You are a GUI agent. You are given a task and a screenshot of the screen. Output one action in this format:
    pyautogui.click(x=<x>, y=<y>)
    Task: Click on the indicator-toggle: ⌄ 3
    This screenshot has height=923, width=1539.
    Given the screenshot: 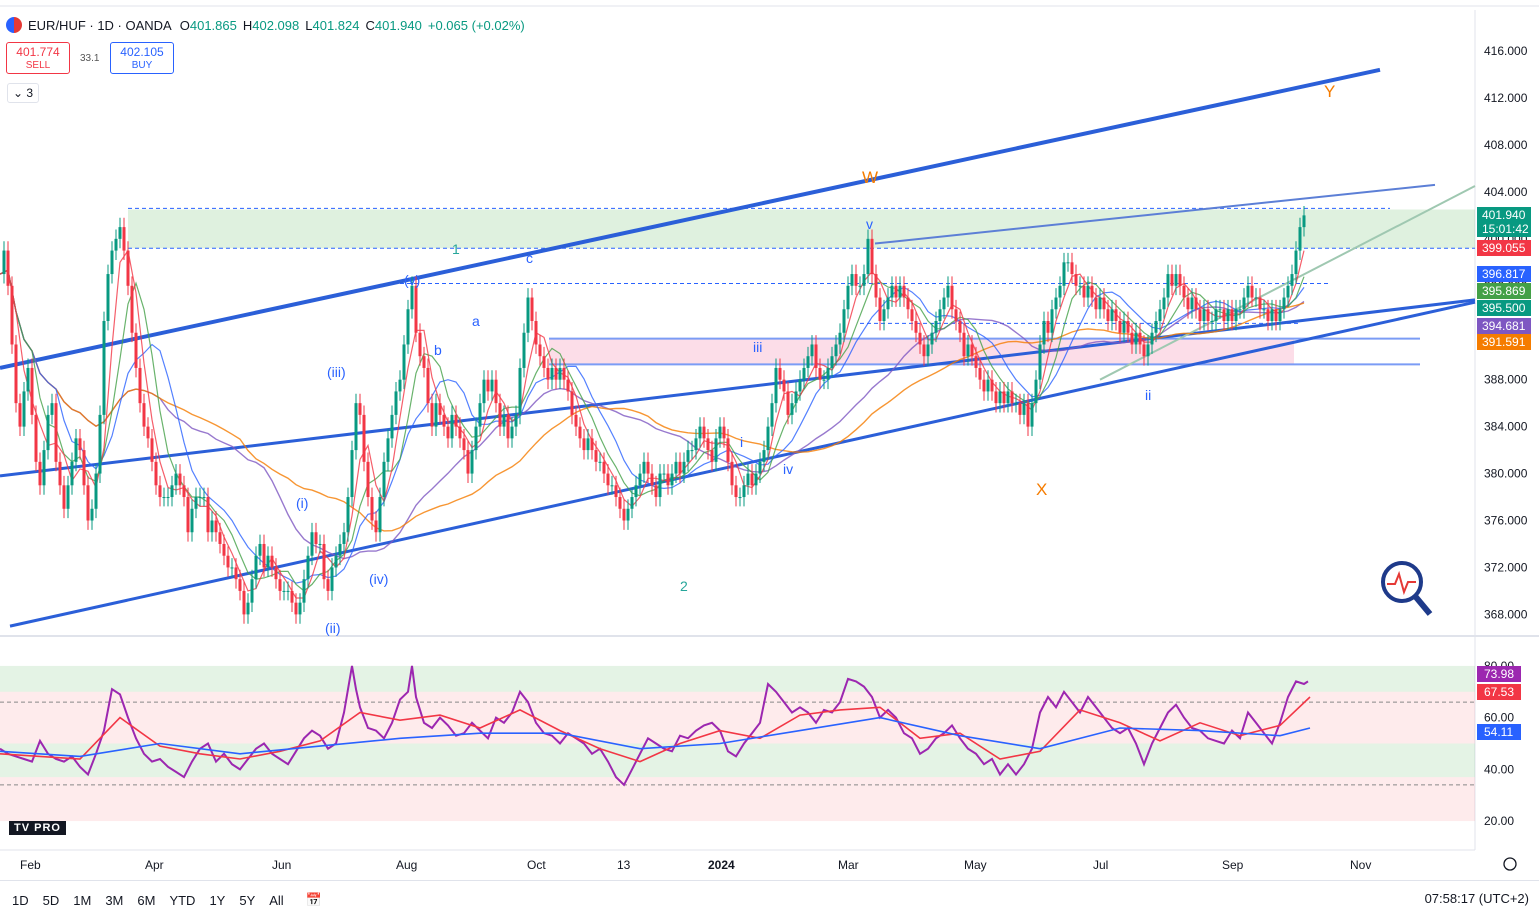 What is the action you would take?
    pyautogui.click(x=23, y=93)
    